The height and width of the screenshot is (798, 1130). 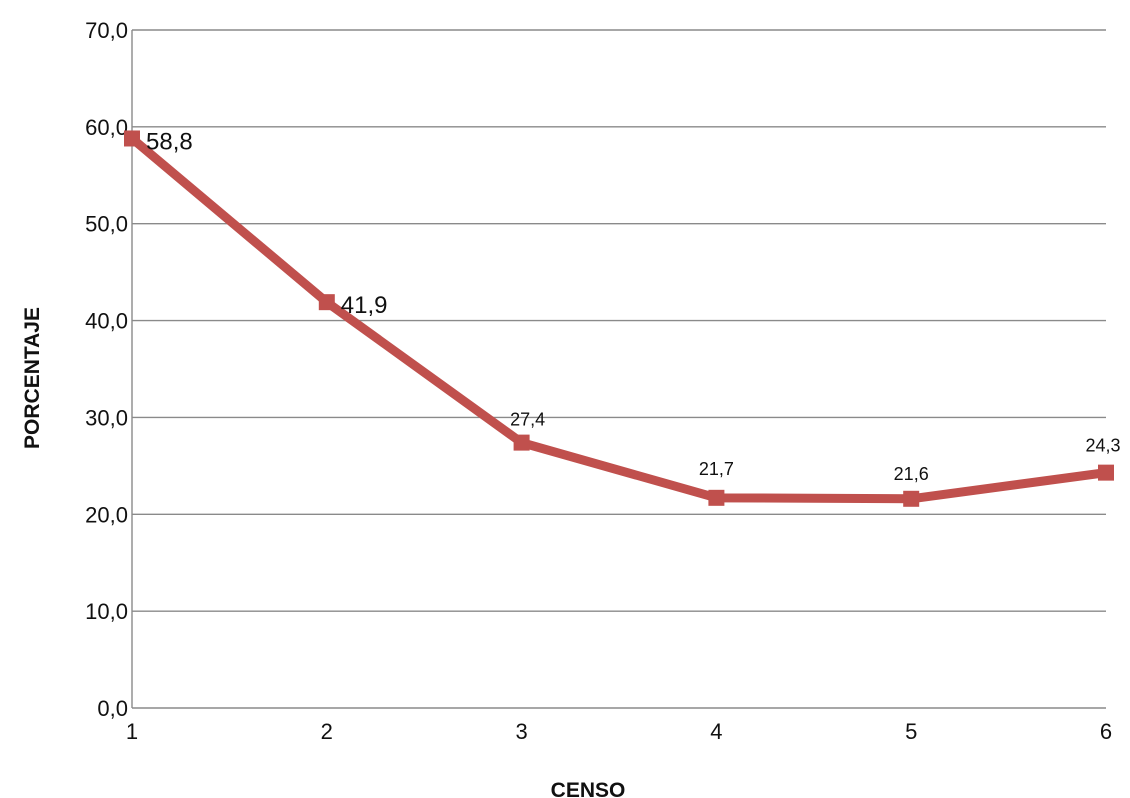 I want to click on y-tick-label: 0,0, so click(x=112, y=708).